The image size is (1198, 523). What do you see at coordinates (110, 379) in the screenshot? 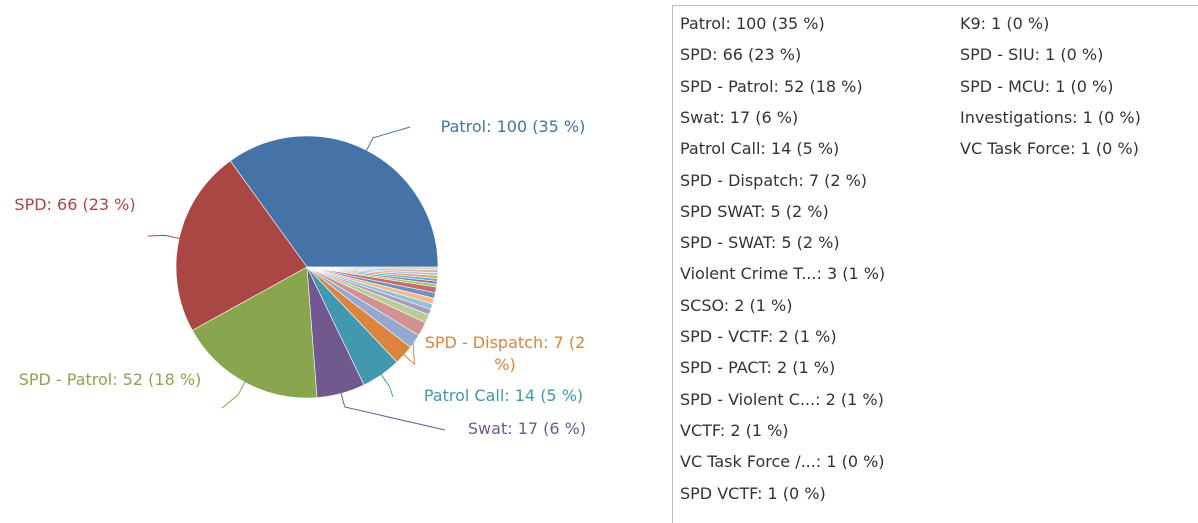
I see `data-label: SPD - Patrol: 52 (18 %)` at bounding box center [110, 379].